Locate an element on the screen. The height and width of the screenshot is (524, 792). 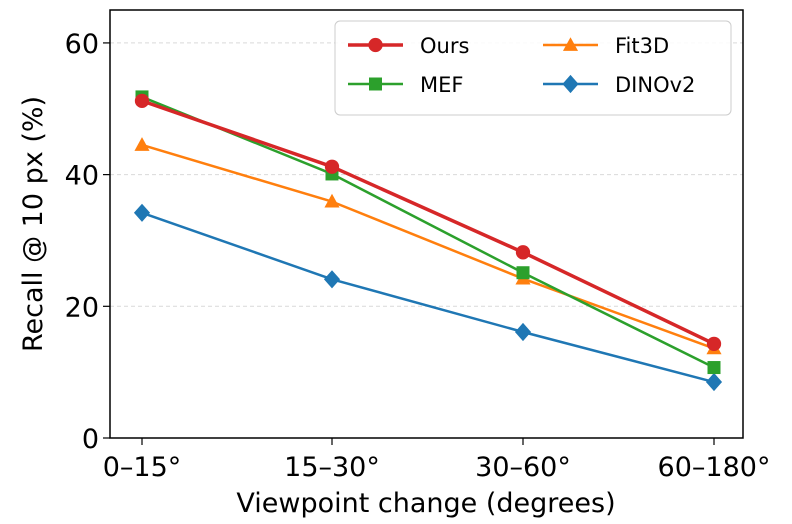
legend-box is located at coordinates (533, 68).